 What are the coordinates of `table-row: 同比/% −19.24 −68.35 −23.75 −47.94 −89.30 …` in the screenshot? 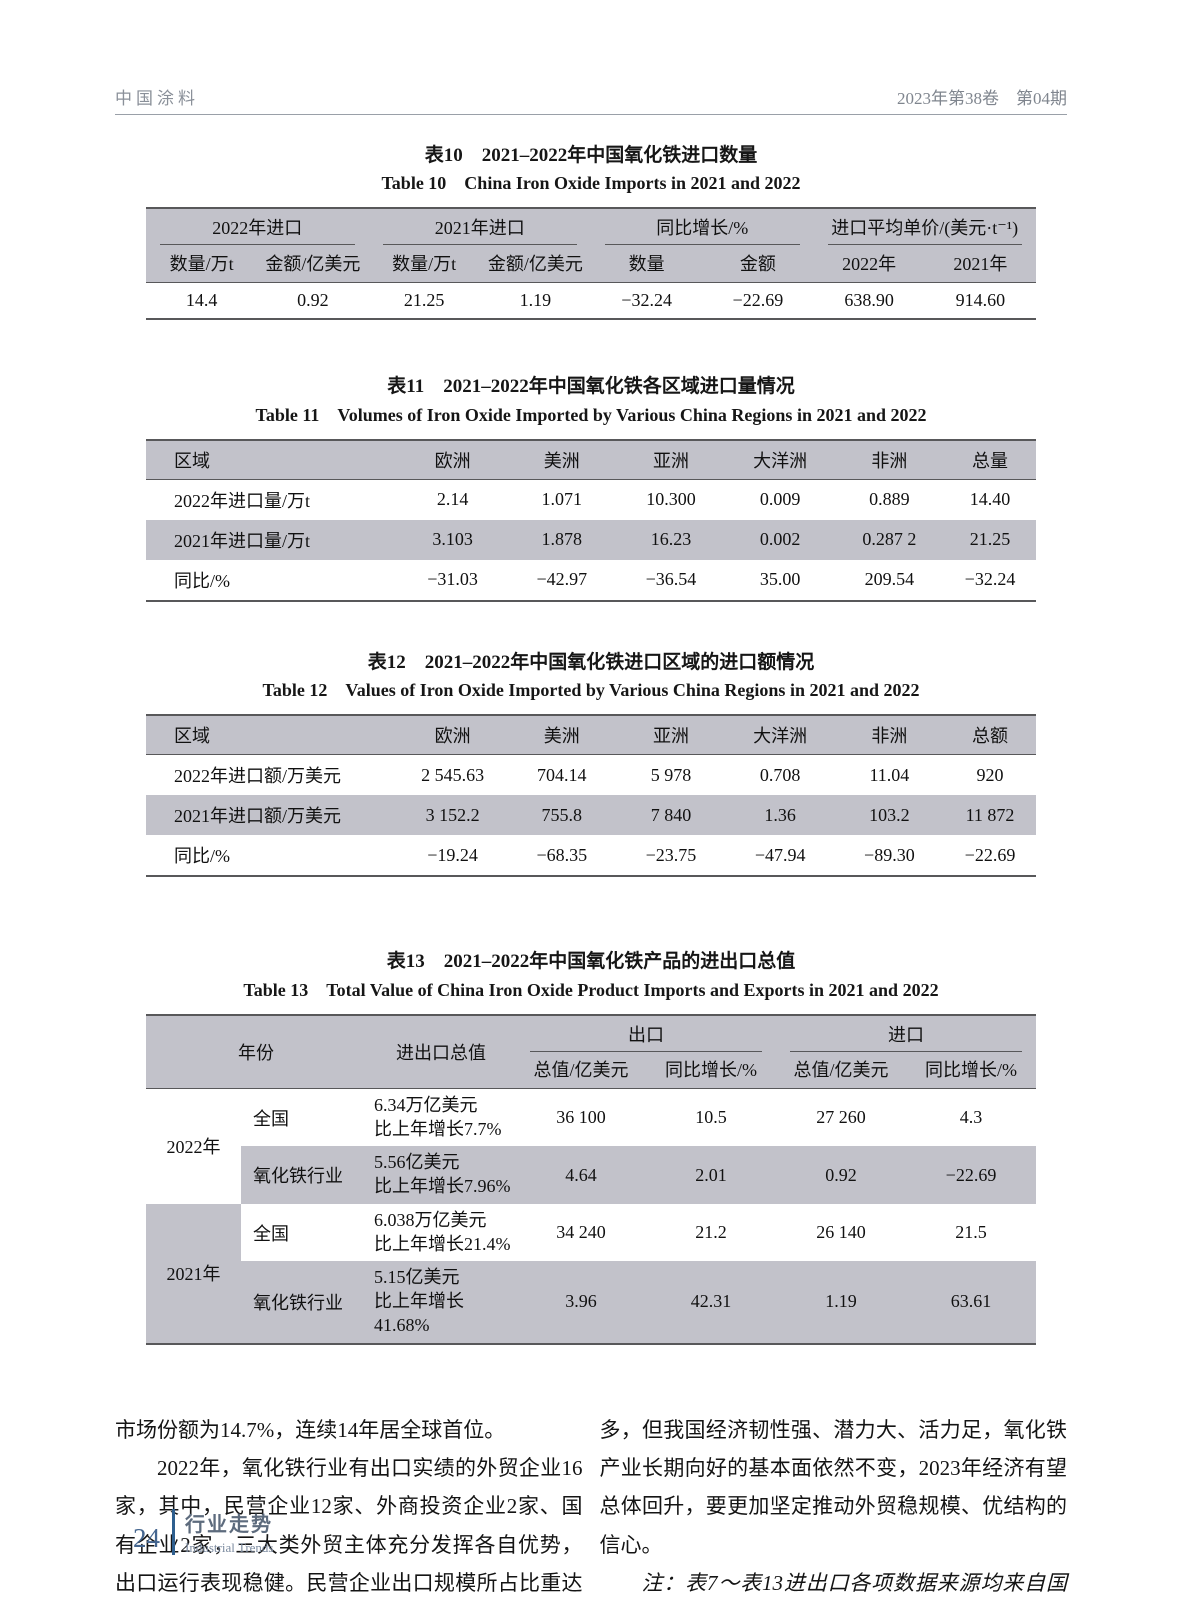 It's located at (591, 855).